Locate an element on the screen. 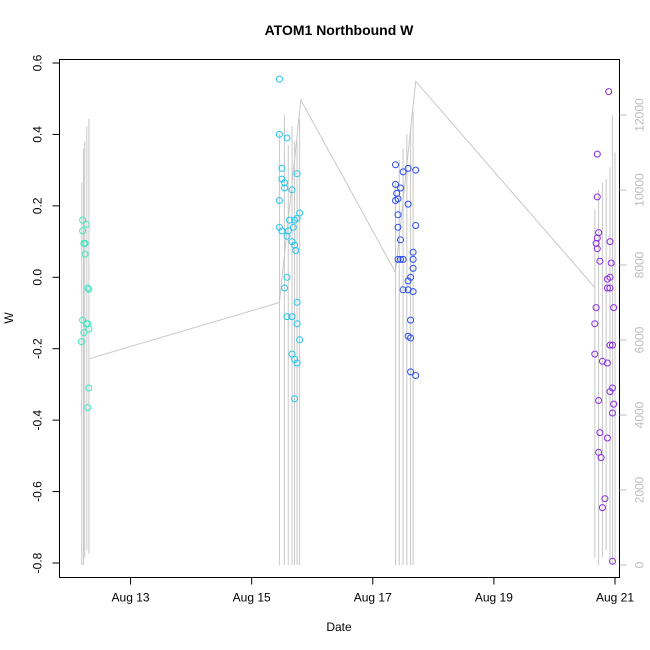 The image size is (650, 650). right-tick-label: 8000 is located at coordinates (640, 264).